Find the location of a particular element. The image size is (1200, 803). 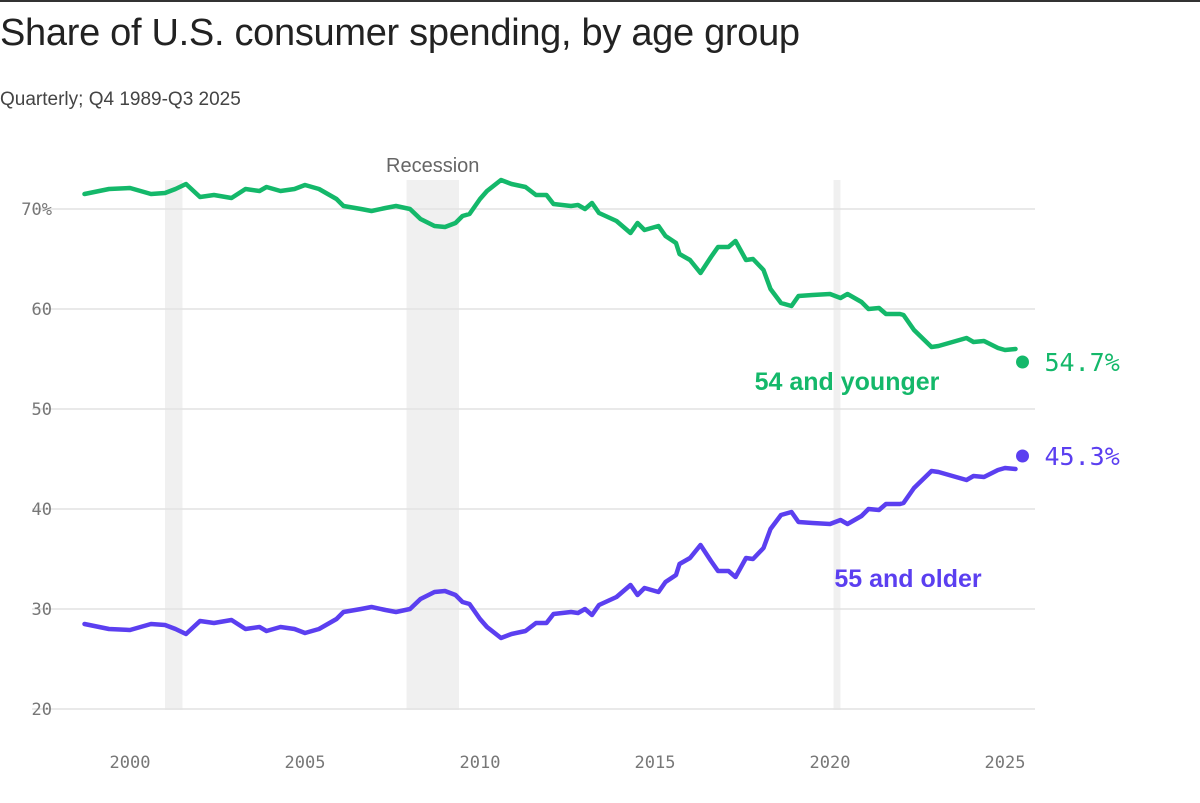

series-end-value-label: 54.7% is located at coordinates (1082, 362).